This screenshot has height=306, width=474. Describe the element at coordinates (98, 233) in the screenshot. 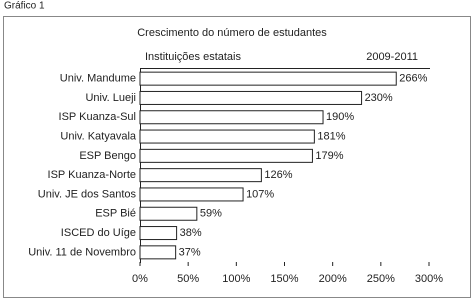

I see `y-tick-label: ISCED do Uíge` at that location.